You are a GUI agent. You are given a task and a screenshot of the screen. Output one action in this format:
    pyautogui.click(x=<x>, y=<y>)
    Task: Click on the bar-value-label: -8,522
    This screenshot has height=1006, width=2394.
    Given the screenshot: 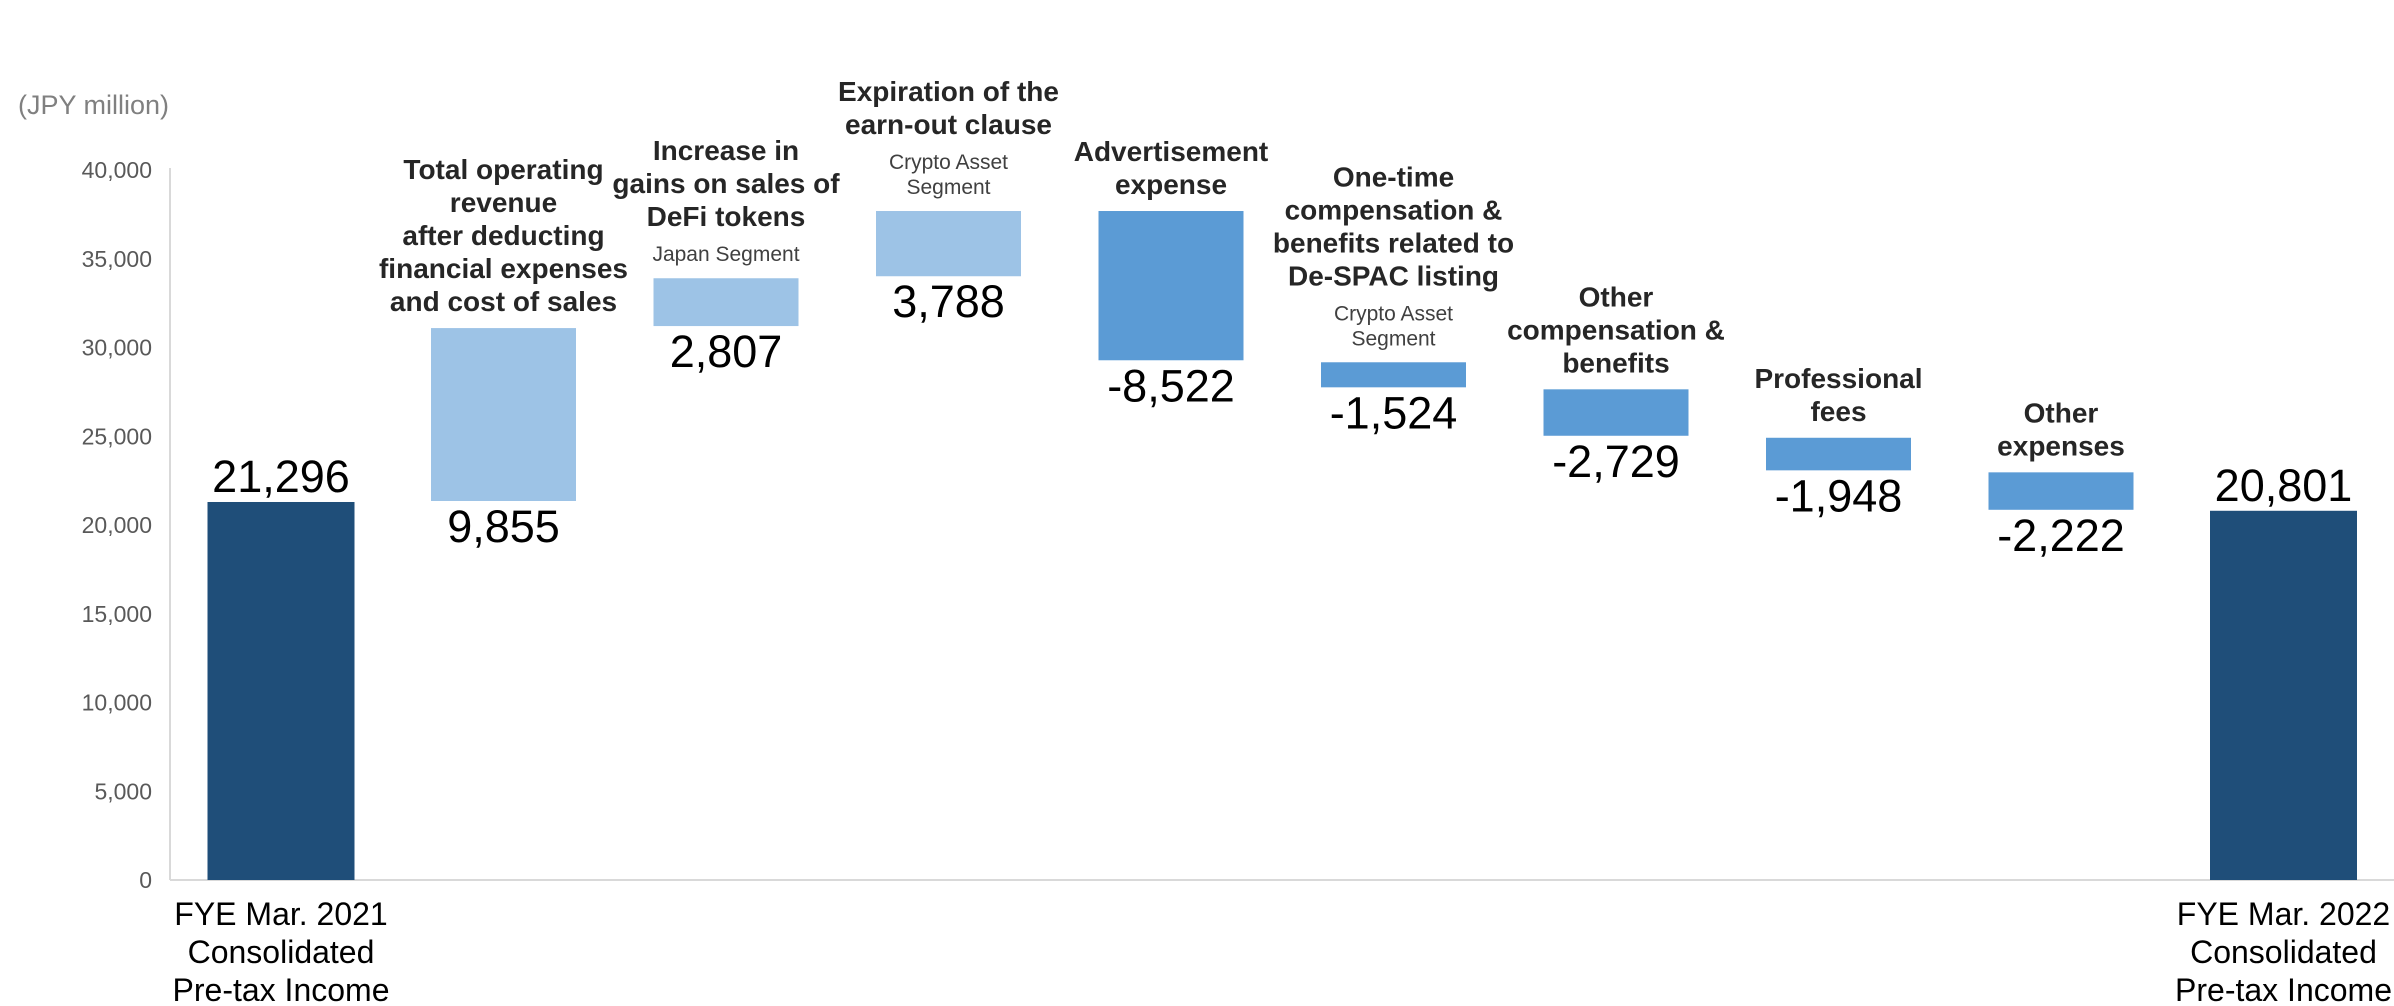 What is the action you would take?
    pyautogui.click(x=1171, y=385)
    